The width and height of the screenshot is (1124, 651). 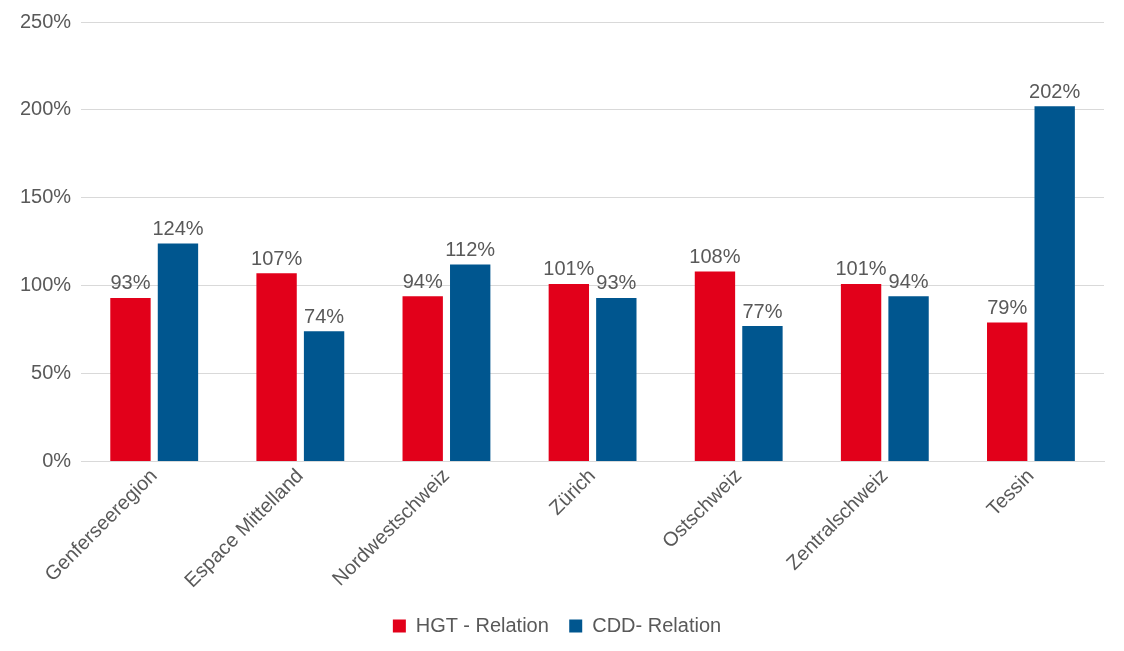 I want to click on y-tick-label: 50%, so click(x=51, y=372).